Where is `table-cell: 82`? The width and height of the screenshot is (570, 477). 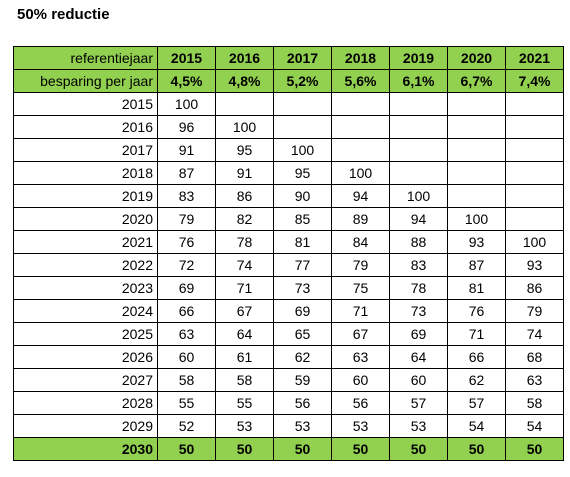 table-cell: 82 is located at coordinates (244, 219).